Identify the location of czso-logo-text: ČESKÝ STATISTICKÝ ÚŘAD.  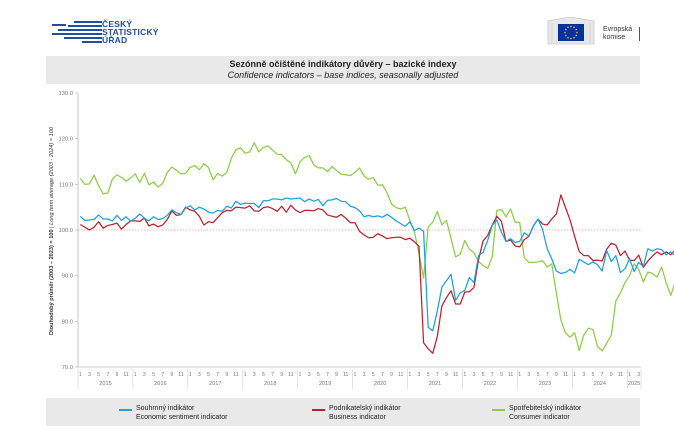
(130, 32).